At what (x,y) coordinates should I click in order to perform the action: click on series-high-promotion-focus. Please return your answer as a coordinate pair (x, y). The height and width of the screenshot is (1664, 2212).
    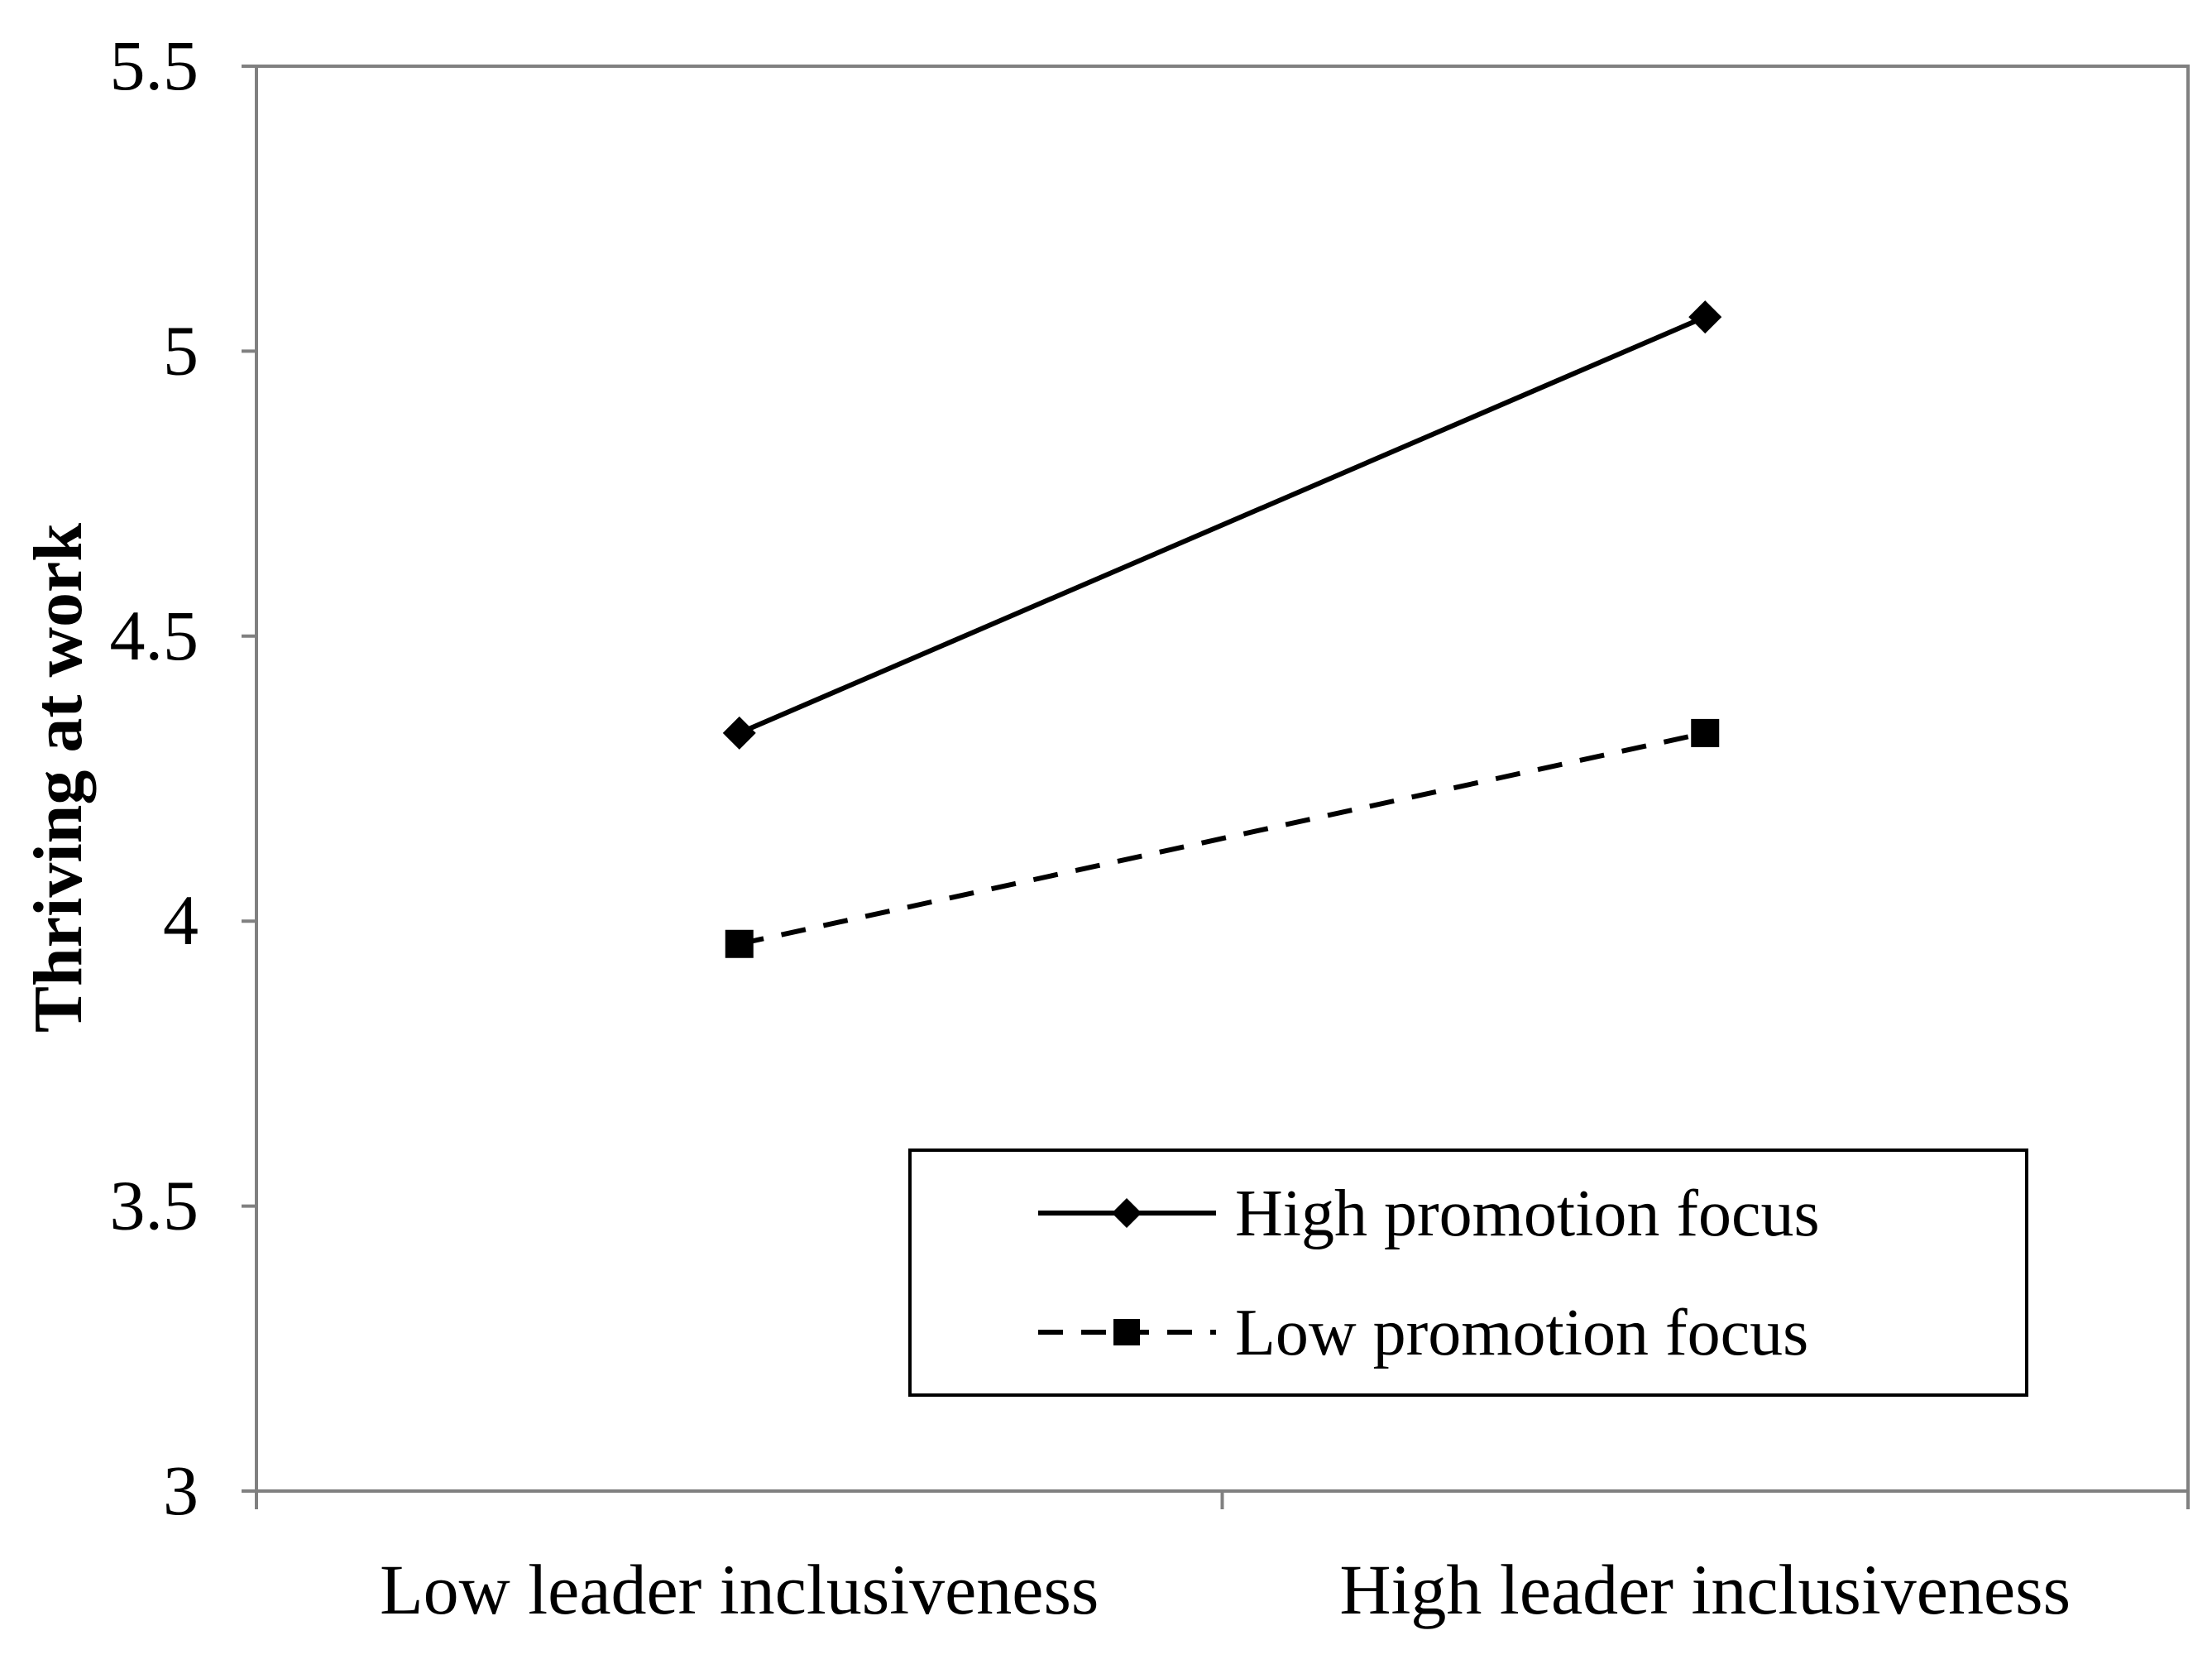
    Looking at the image, I should click on (1222, 525).